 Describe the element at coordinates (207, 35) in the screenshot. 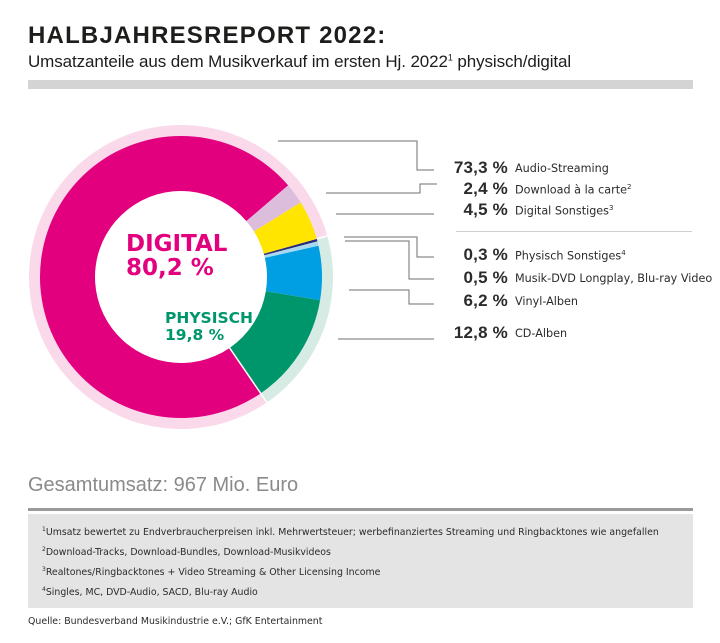

I see `report-title: HALBJAHRESREPORT 2022:` at that location.